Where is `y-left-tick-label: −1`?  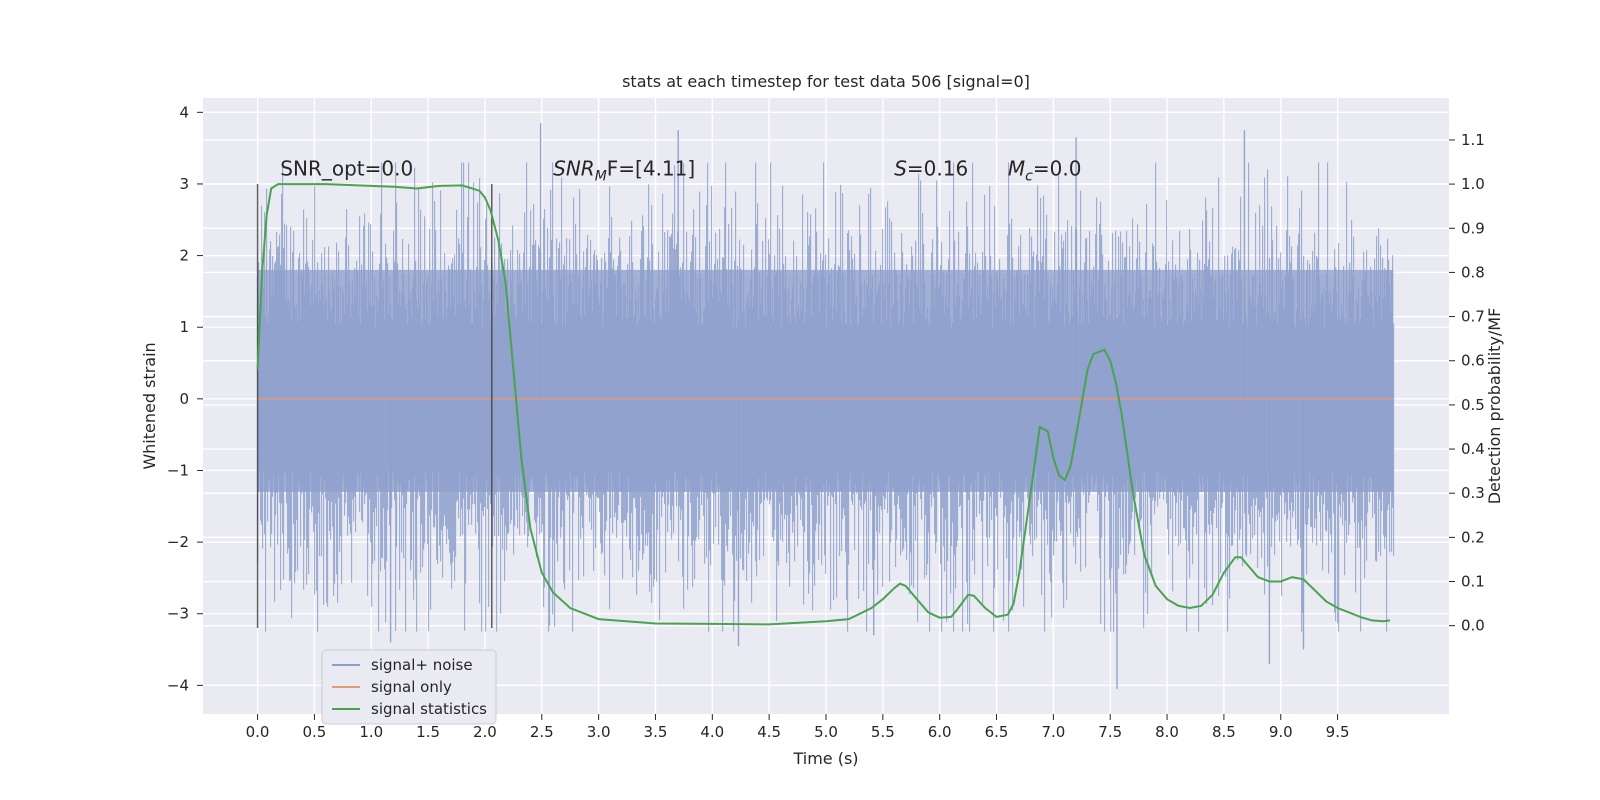
y-left-tick-label: −1 is located at coordinates (178, 470).